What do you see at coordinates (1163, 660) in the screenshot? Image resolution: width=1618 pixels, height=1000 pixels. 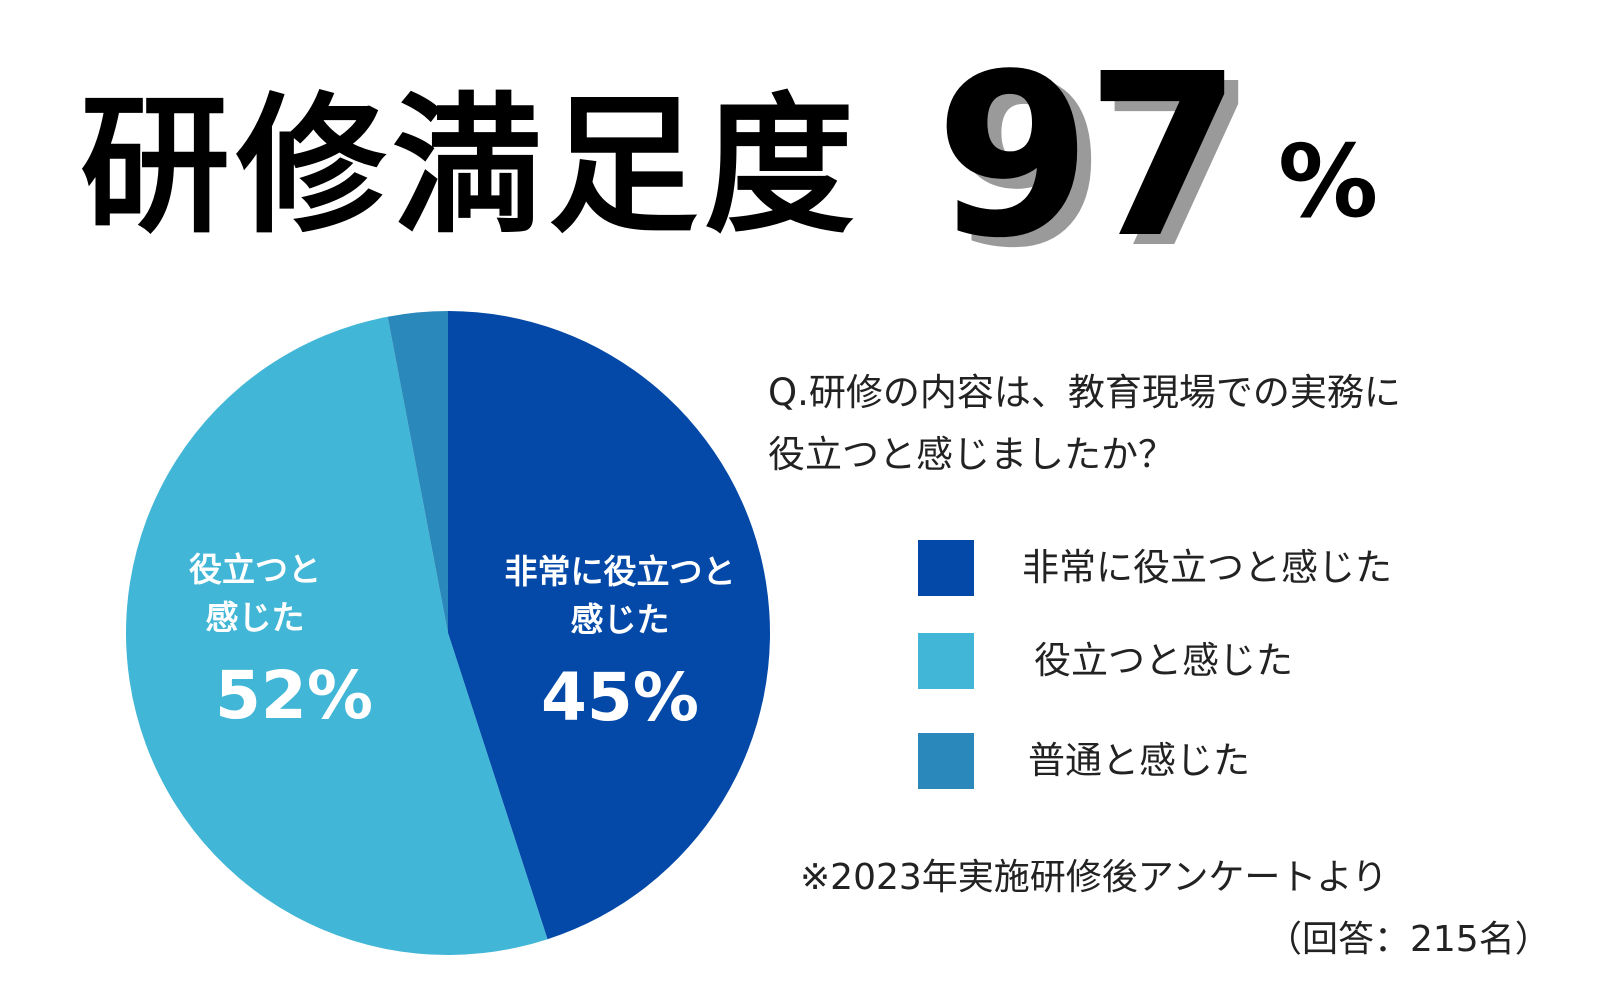 I see `legend-label-useful: 役立つと感じた` at bounding box center [1163, 660].